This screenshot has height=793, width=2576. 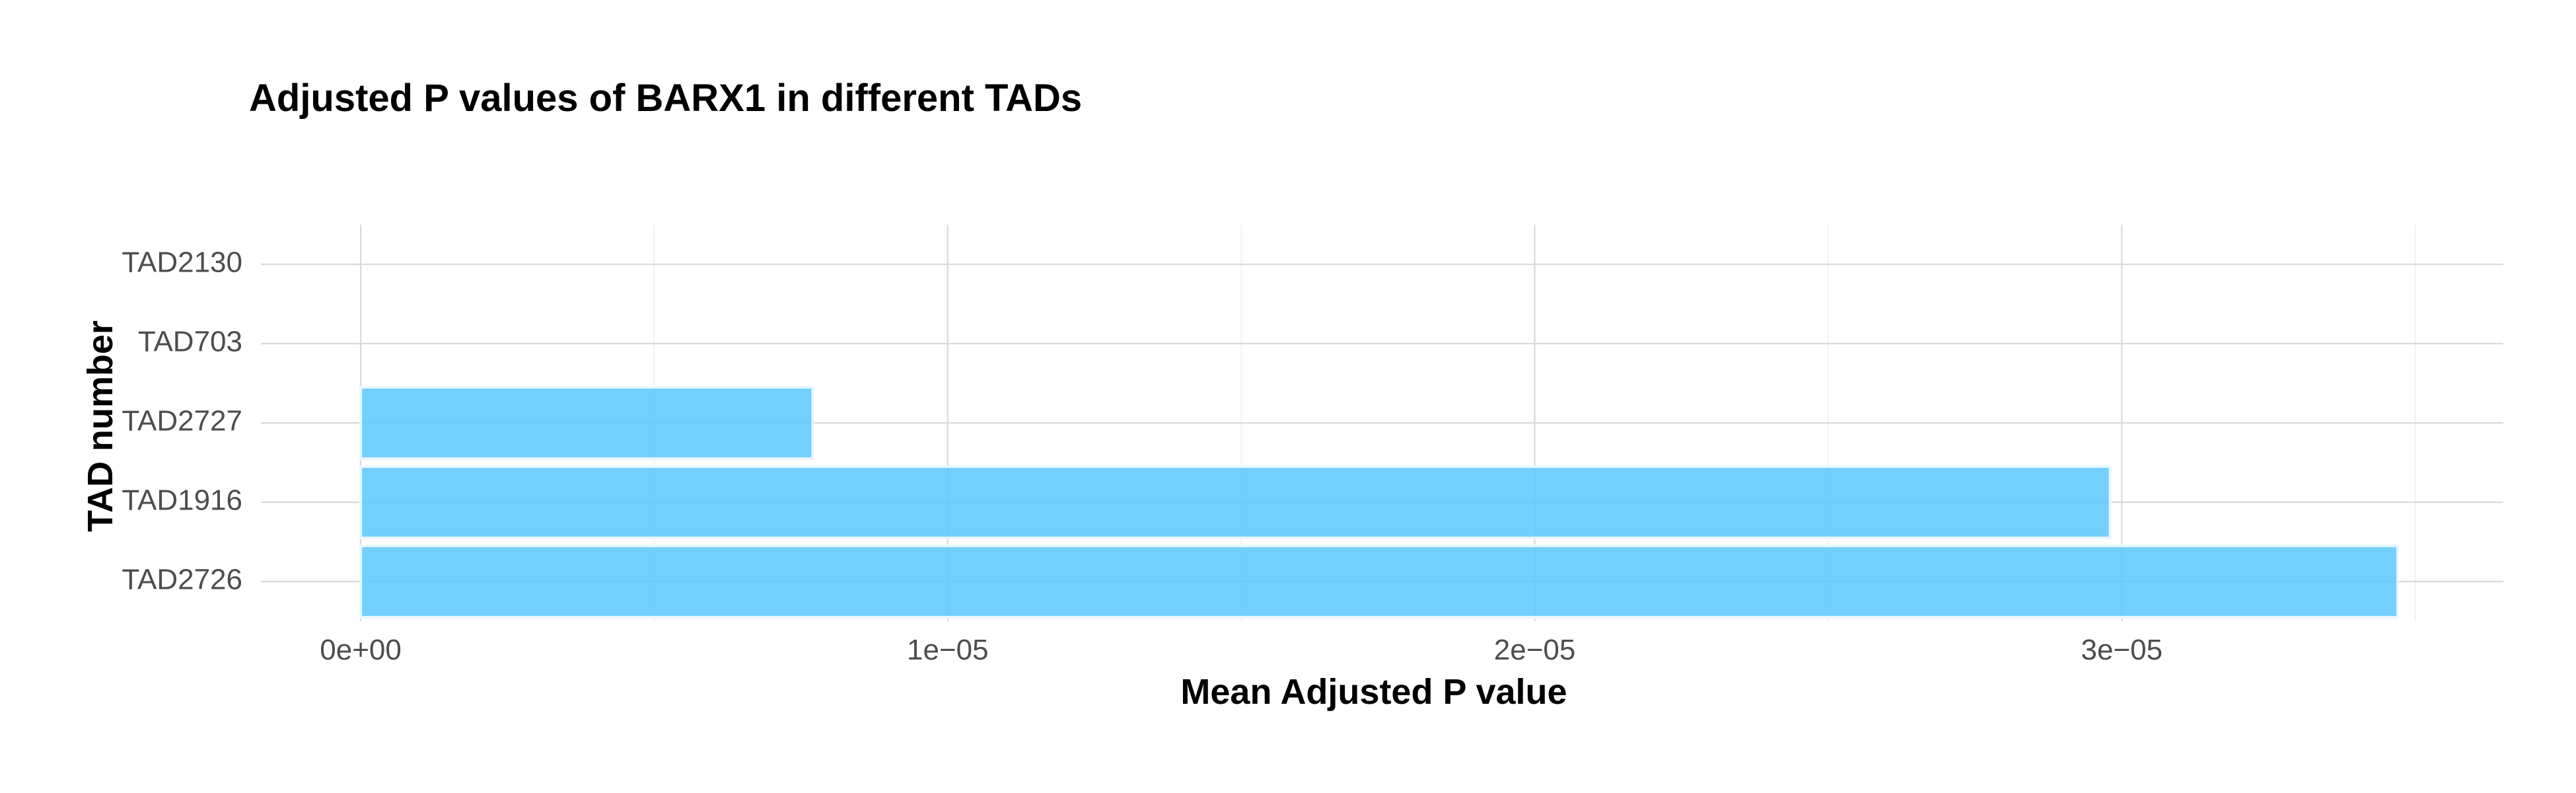 I want to click on x-tick-label: 3e−05, so click(x=2122, y=650).